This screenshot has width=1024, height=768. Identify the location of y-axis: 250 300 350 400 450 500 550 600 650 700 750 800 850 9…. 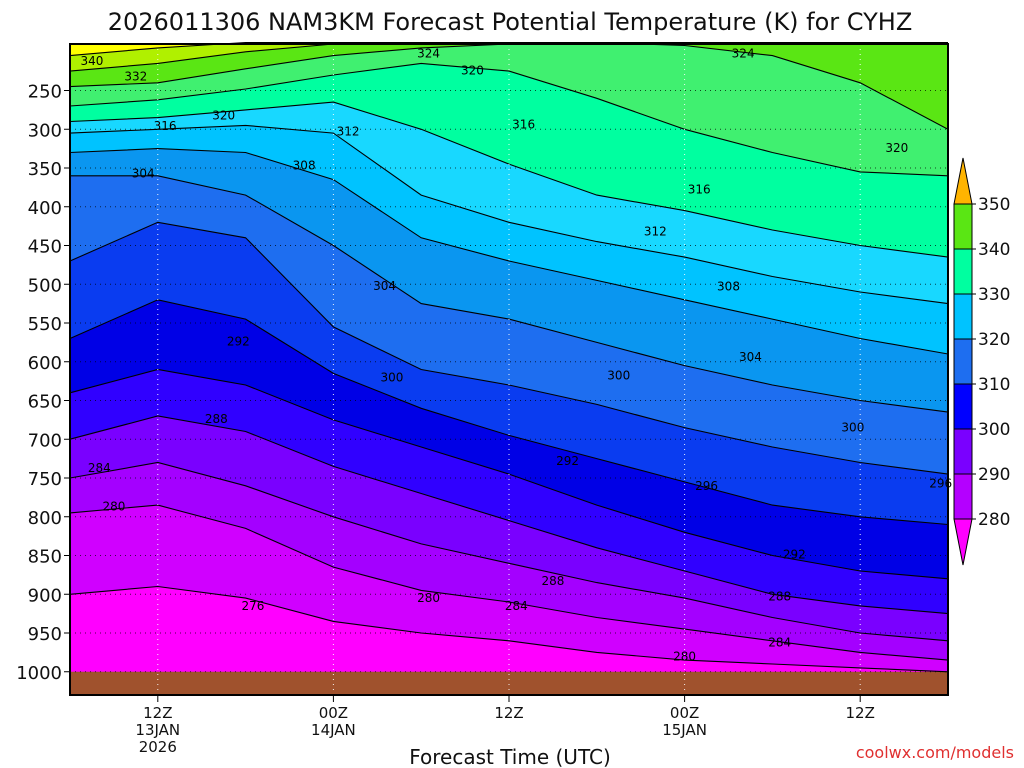
(43, 383).